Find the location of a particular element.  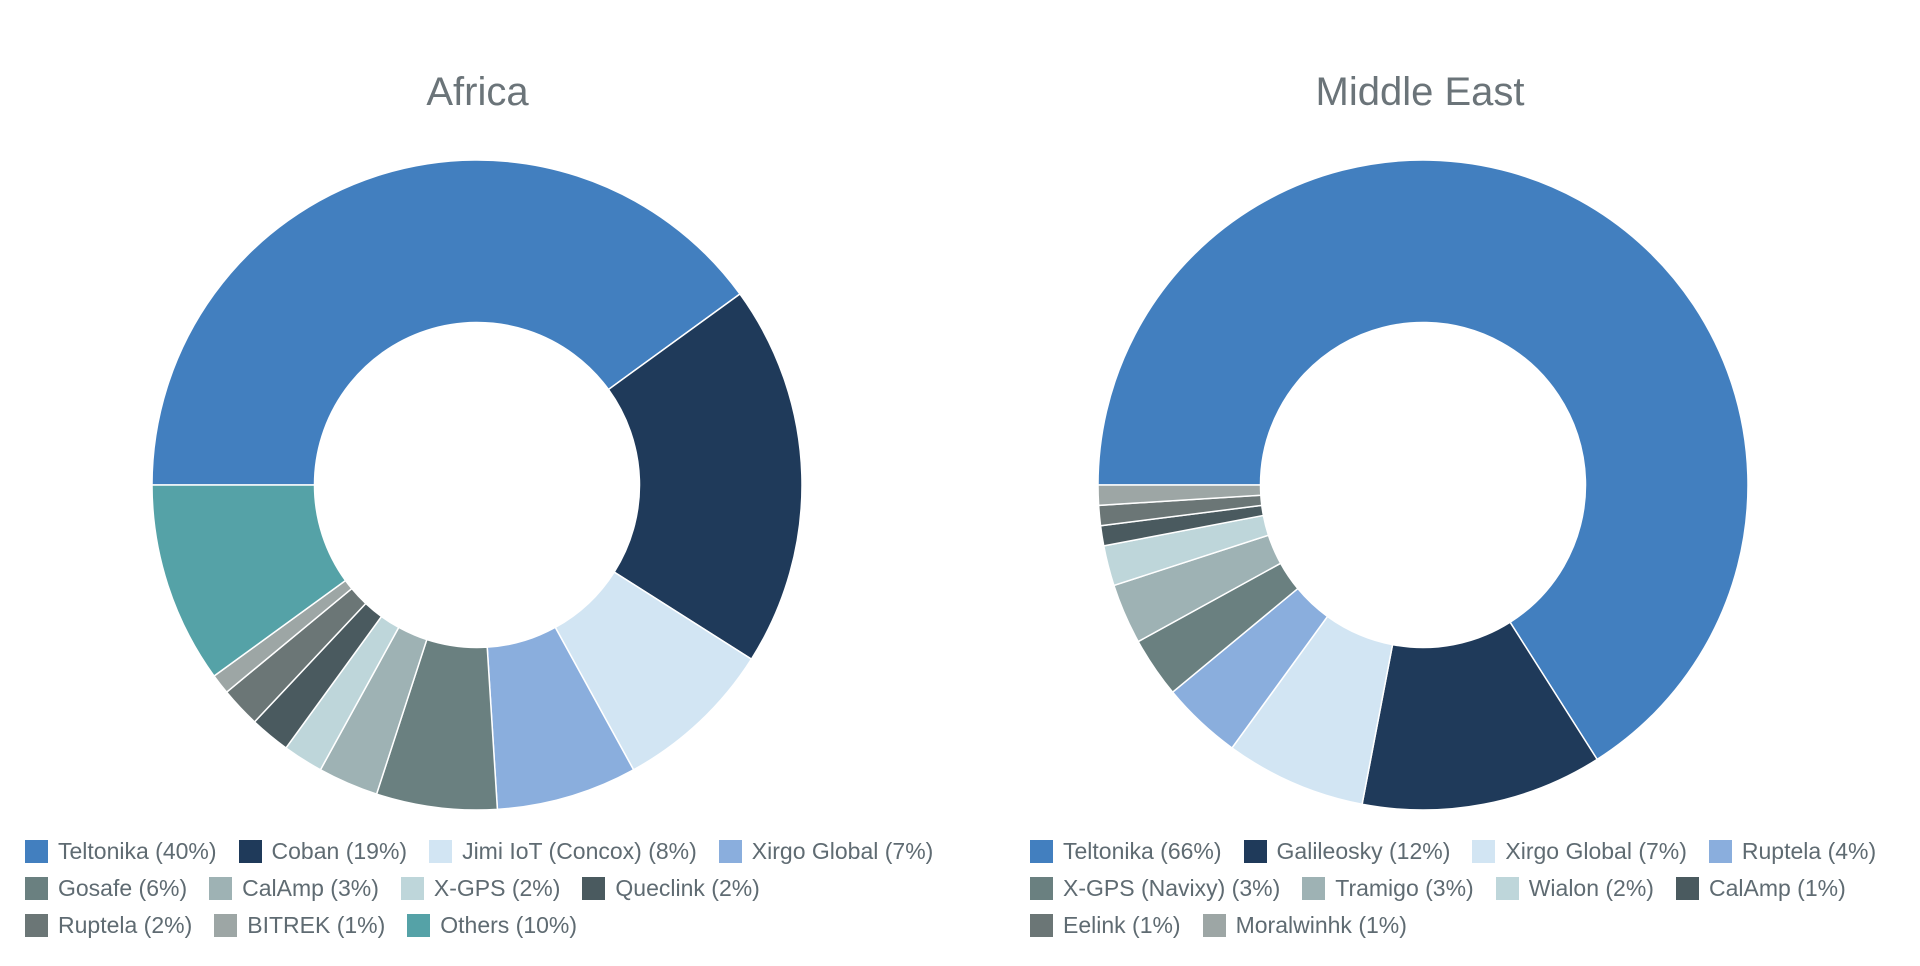

legend-item-jimi-iot: Jimi IoT (Concox) (8%) is located at coordinates (563, 851).